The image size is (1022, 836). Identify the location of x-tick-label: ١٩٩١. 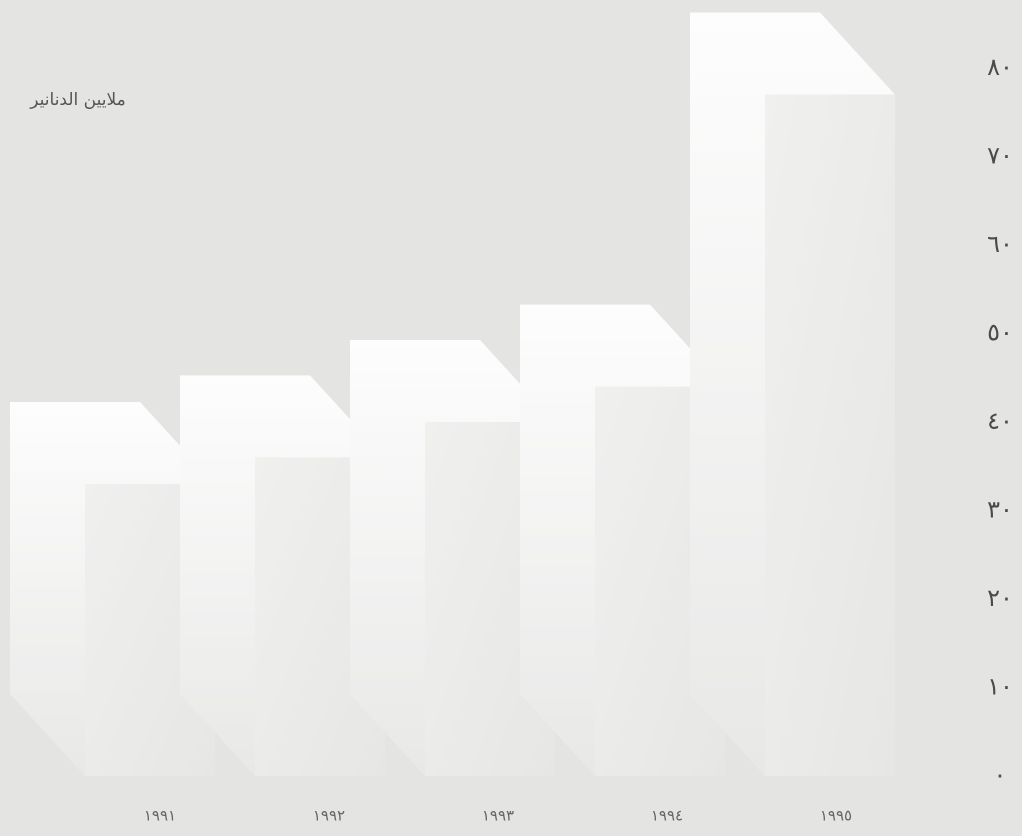
(160, 816).